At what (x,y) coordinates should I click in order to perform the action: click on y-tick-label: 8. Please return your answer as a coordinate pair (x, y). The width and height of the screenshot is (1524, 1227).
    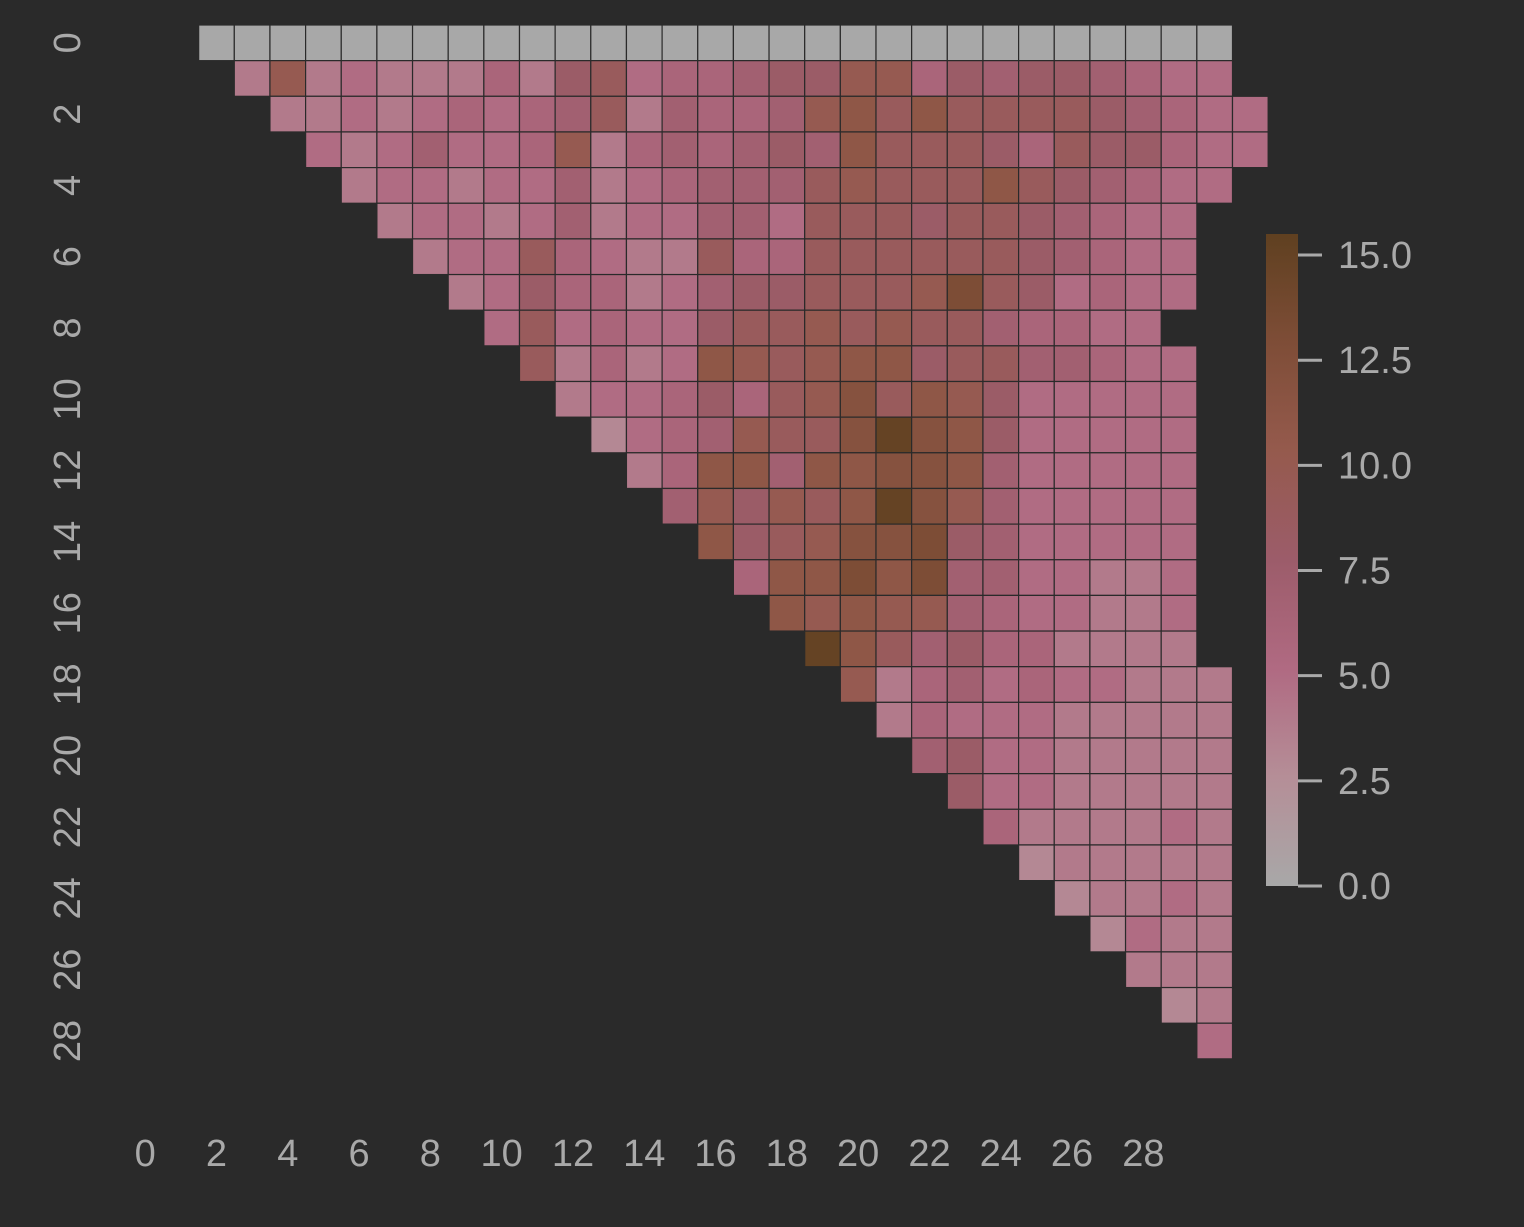
    Looking at the image, I should click on (68, 327).